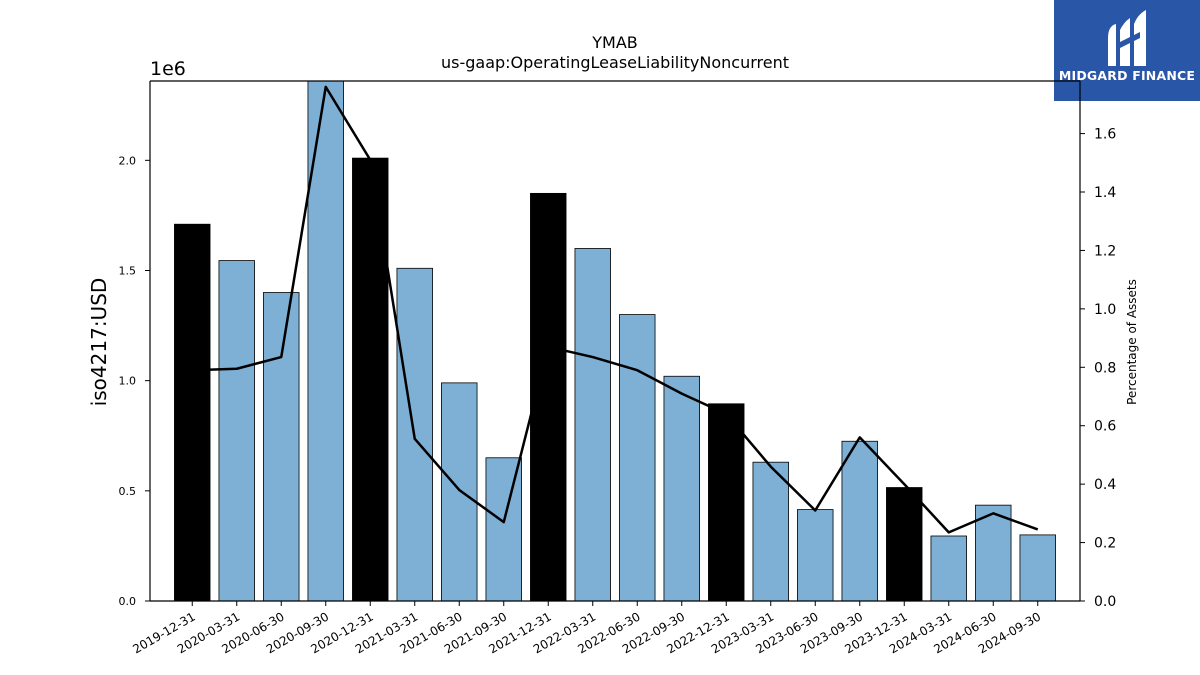  I want to click on y2-tick-label: 1.0, so click(1105, 310).